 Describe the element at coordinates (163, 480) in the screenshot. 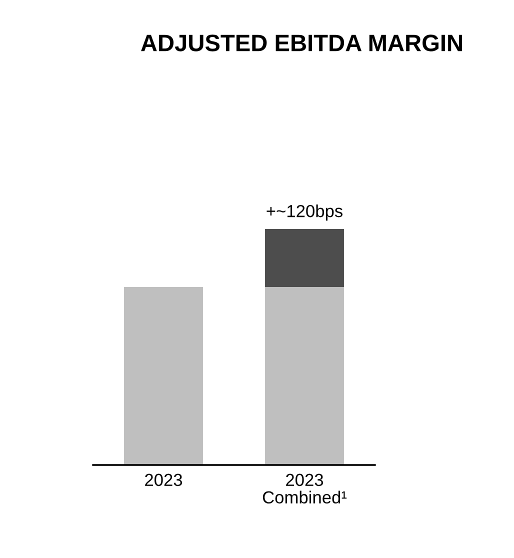

I see `x-tick-label: 2023` at that location.